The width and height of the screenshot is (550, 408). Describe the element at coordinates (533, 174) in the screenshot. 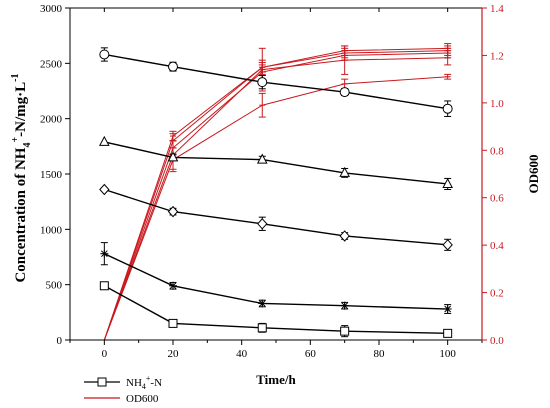

I see `y2-axis-title: OD600` at that location.